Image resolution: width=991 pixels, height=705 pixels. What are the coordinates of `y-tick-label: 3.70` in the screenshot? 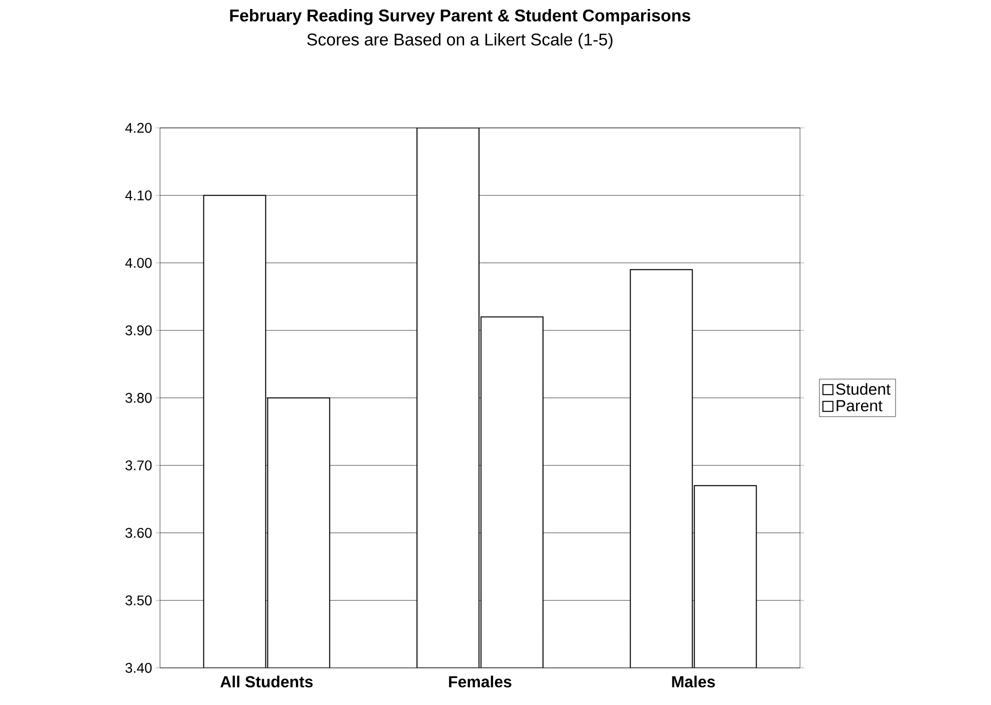 It's located at (138, 465).